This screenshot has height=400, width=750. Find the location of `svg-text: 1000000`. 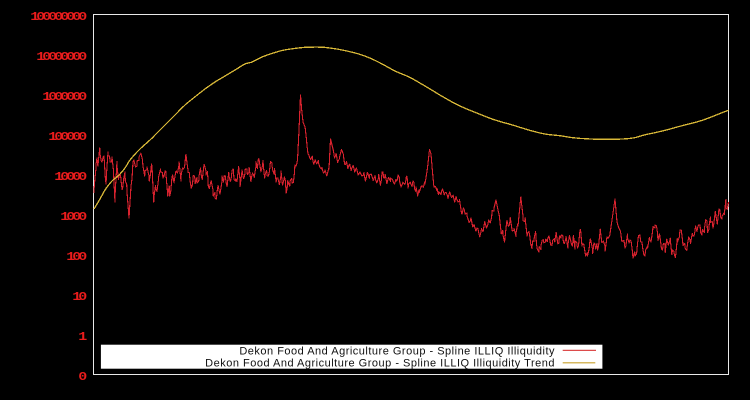

svg-text: 1000000 is located at coordinates (64, 97).